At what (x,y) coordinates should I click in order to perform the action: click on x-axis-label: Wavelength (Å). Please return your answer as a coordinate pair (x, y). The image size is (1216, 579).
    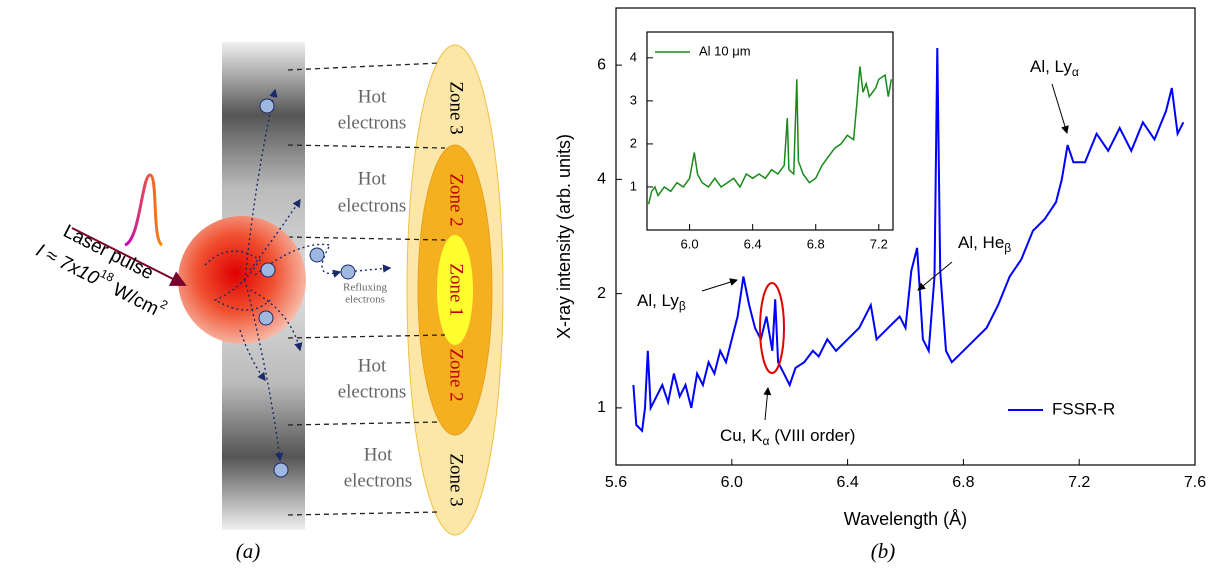
    Looking at the image, I should click on (905, 519).